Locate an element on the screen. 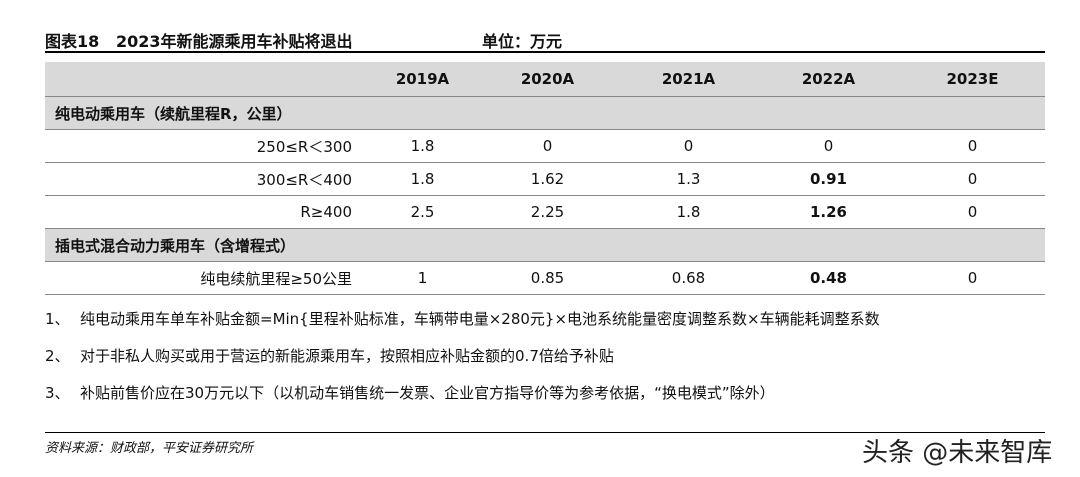 The image size is (1080, 477). cell: 0.85 is located at coordinates (547, 278).